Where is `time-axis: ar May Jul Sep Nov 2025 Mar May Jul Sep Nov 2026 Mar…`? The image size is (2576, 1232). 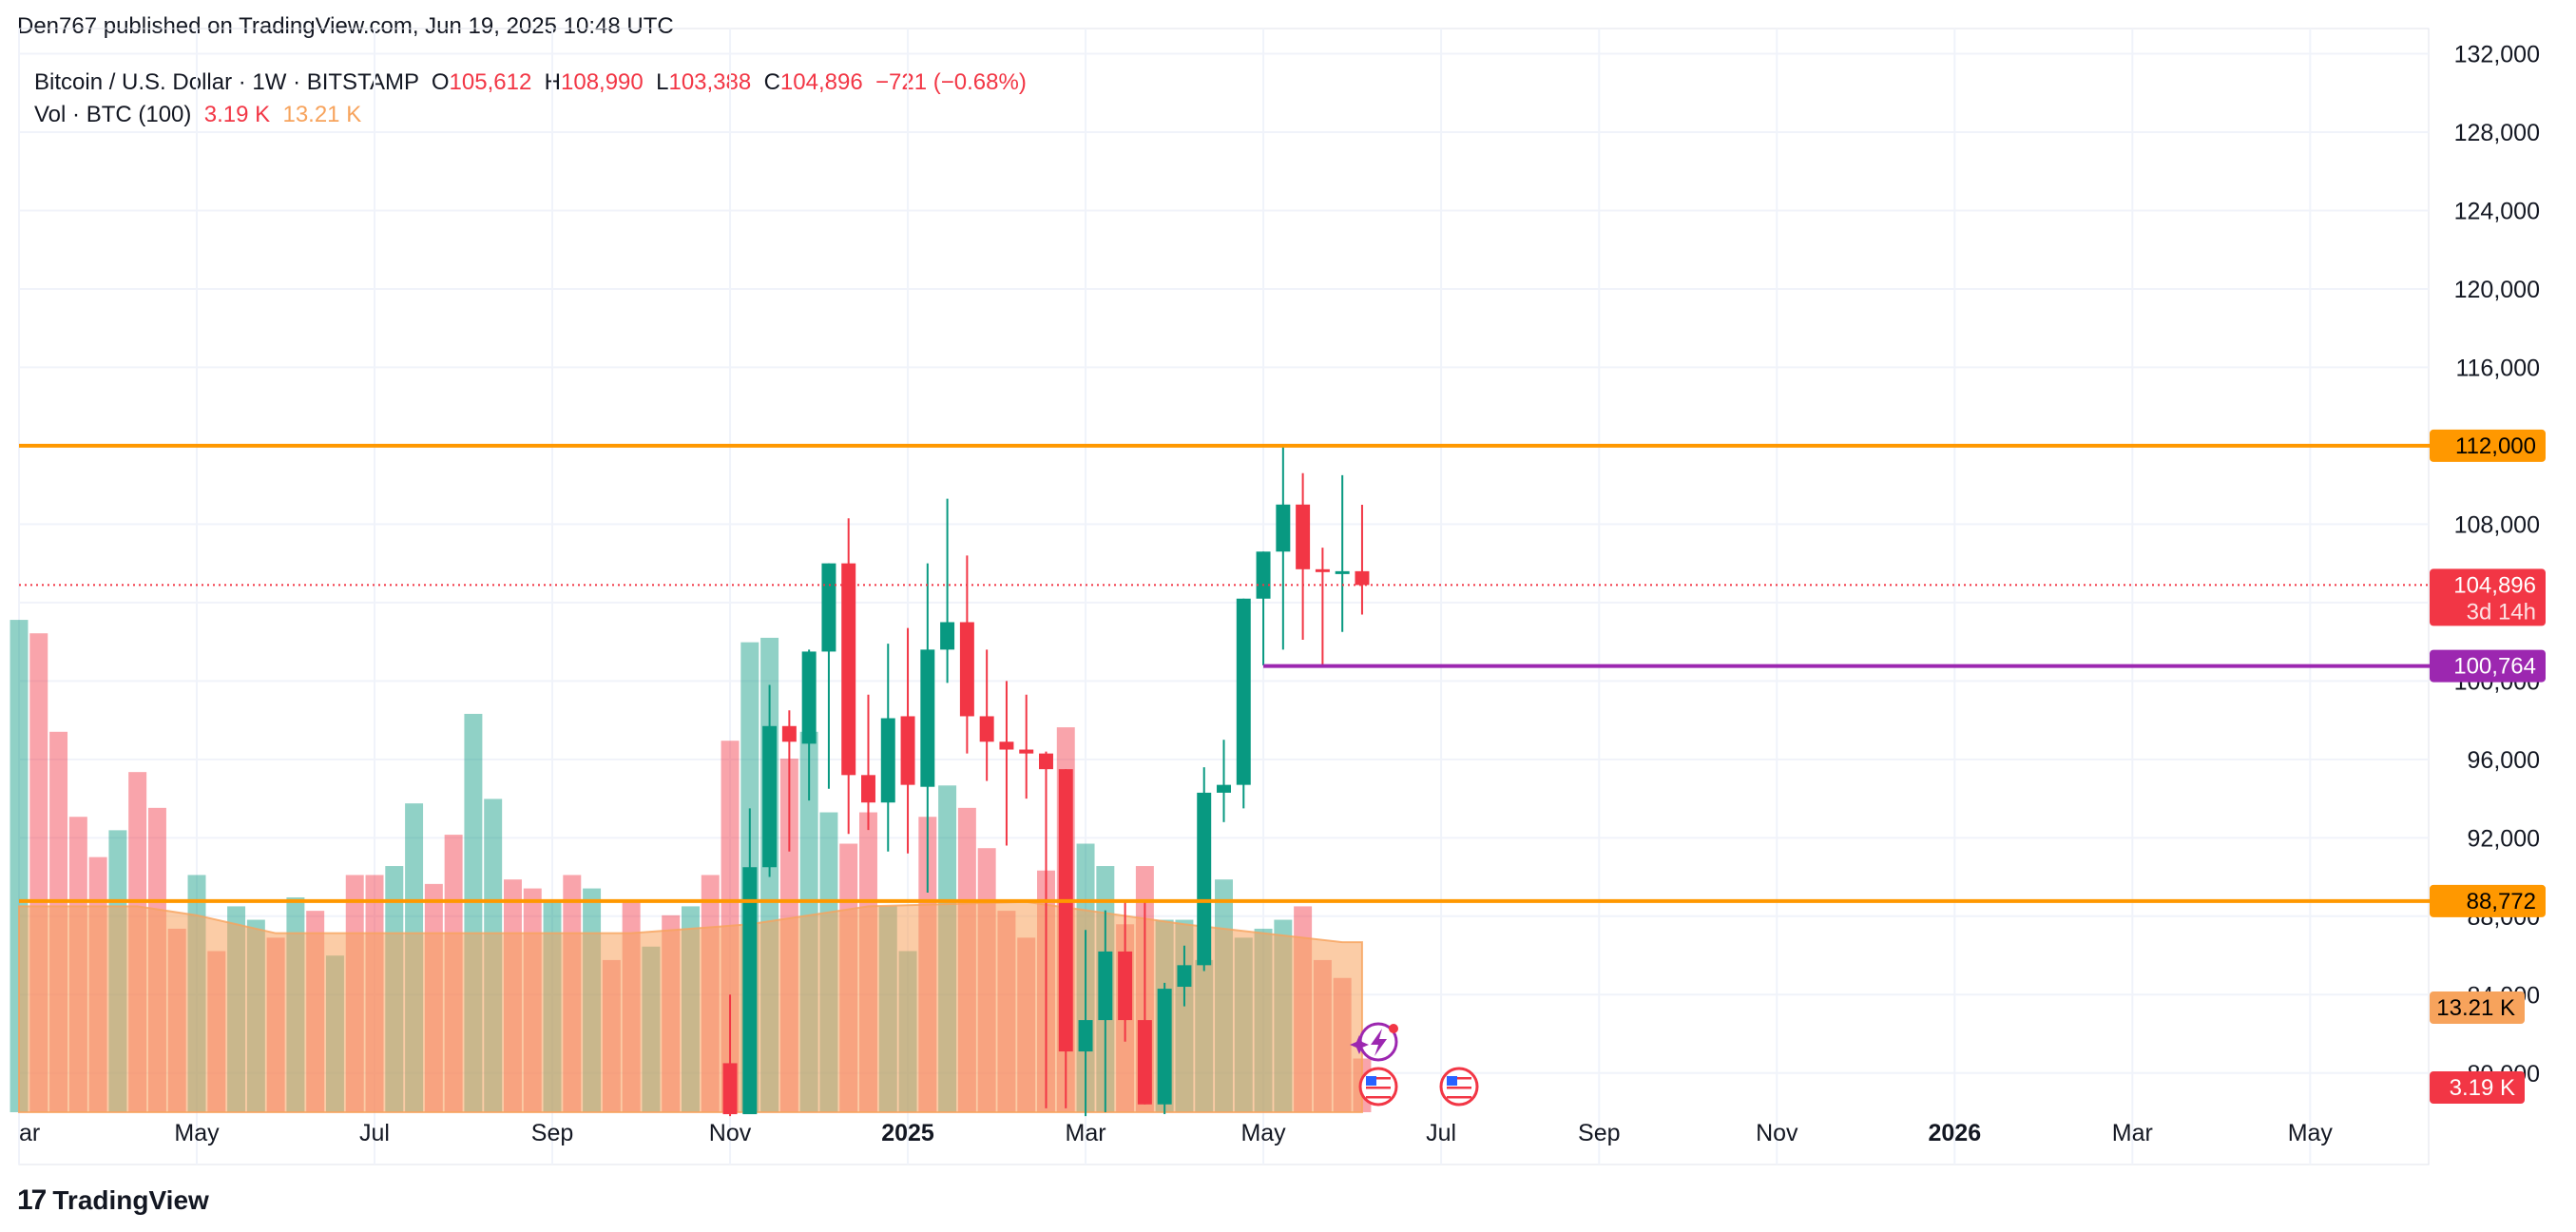 time-axis: ar May Jul Sep Nov 2025 Mar May Jul Sep Nov 2026 Mar… is located at coordinates (1176, 1133).